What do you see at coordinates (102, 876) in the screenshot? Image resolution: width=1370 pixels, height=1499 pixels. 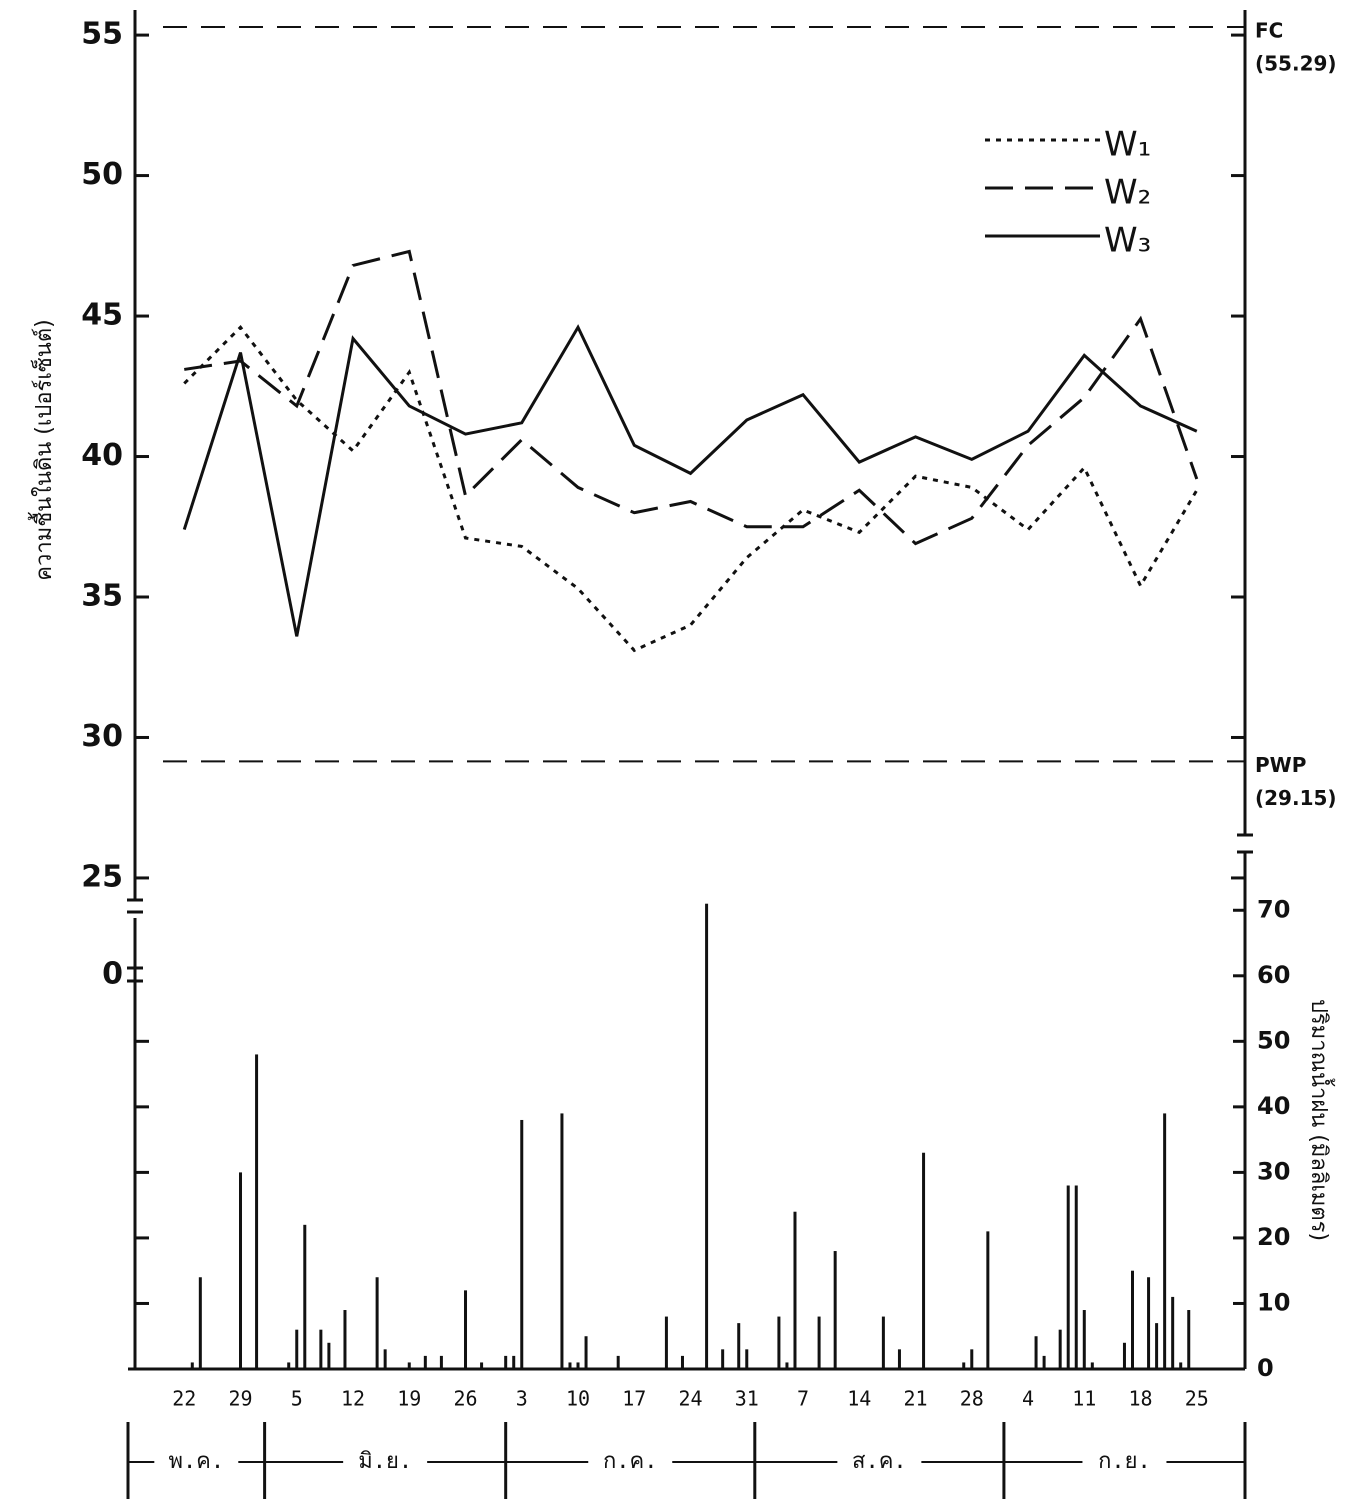 I see `y-tick-label: 25` at bounding box center [102, 876].